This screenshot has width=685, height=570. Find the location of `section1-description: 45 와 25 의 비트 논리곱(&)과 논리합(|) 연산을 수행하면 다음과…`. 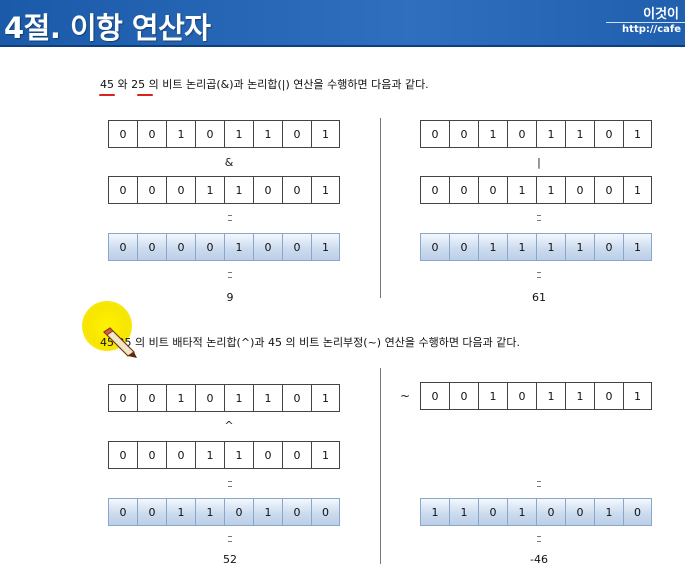

section1-description: 45 와 25 의 비트 논리곱(&)과 논리합(|) 연산을 수행하면 다음과… is located at coordinates (264, 84).